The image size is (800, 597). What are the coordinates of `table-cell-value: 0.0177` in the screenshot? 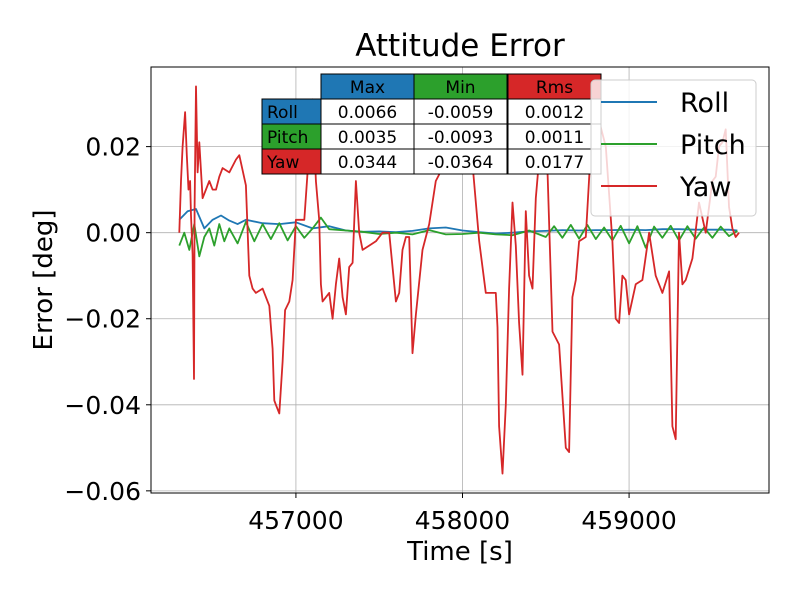 It's located at (554, 163).